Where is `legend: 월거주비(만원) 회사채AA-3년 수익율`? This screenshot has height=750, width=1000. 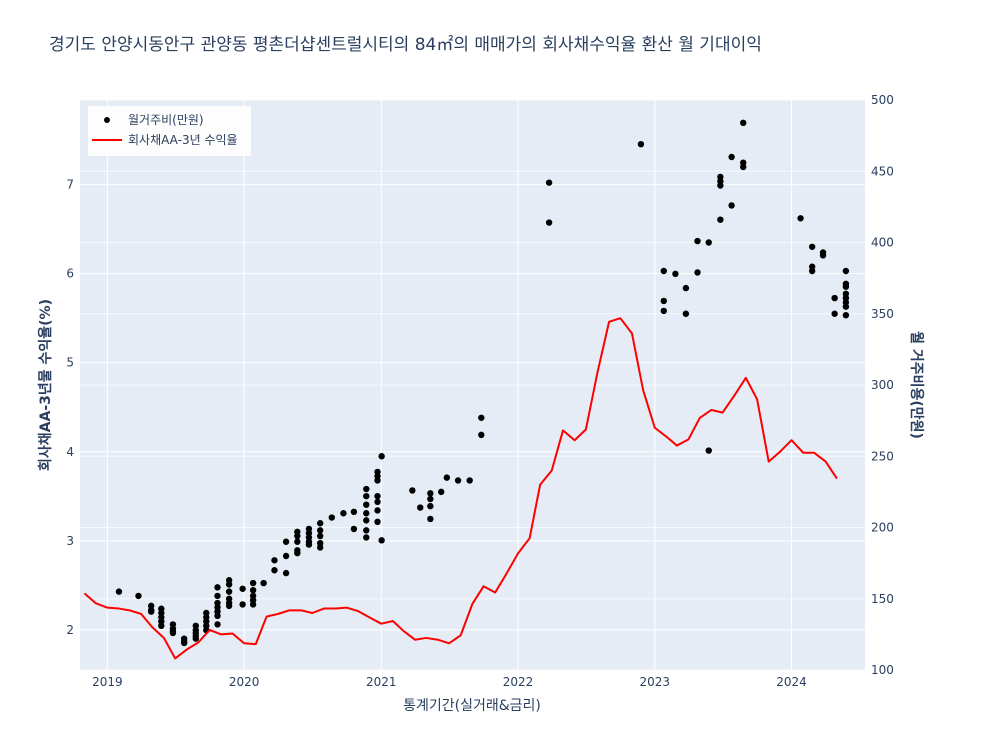 legend: 월거주비(만원) 회사채AA-3년 수익율 is located at coordinates (169, 131).